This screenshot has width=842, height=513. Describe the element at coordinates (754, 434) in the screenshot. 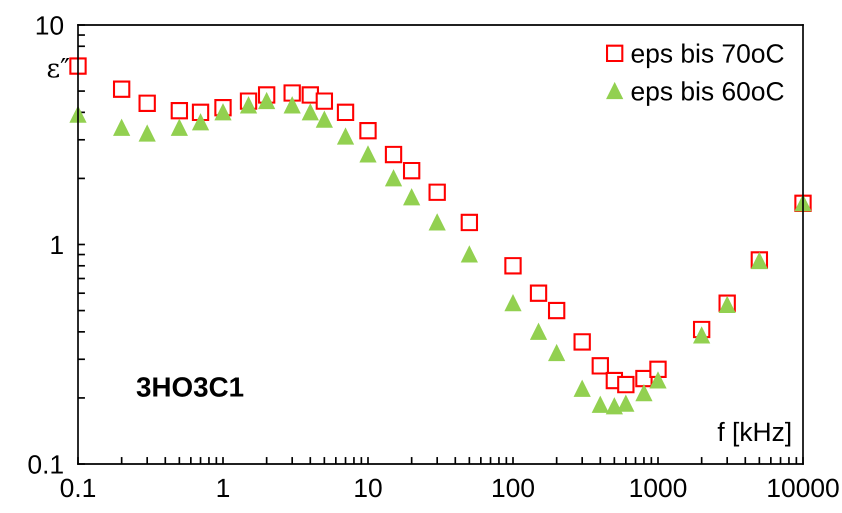

I see `x-axis-title: f [kHz]` at that location.